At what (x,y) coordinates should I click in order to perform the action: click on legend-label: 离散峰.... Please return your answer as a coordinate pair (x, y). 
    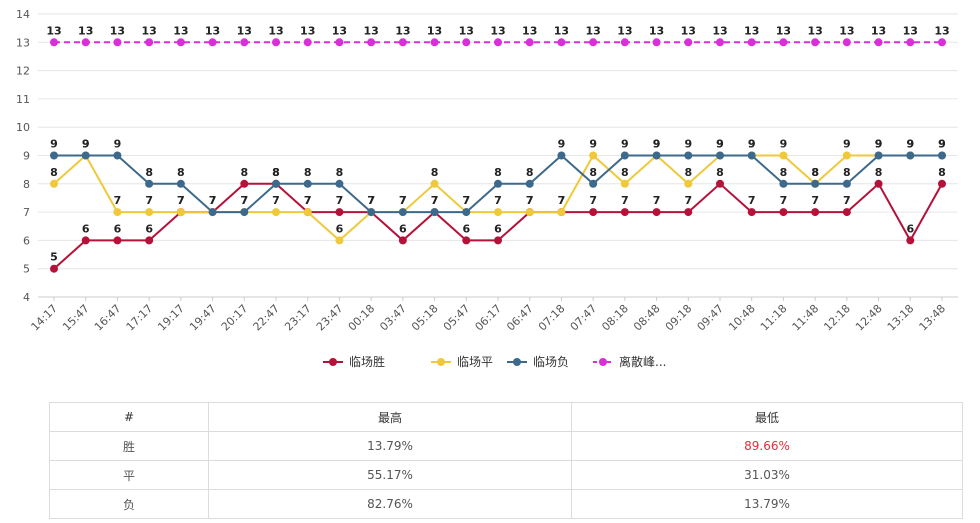
    Looking at the image, I should click on (642, 361).